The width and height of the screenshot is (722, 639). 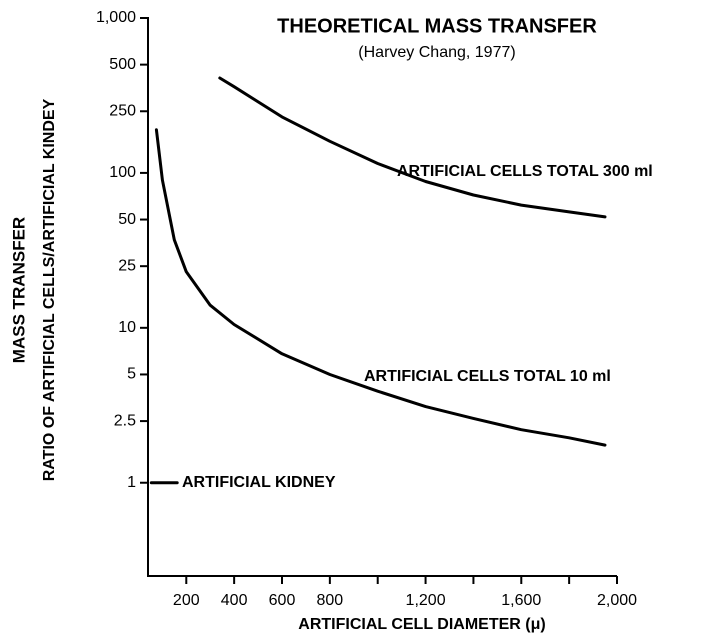 I want to click on x-tick-label: 200, so click(x=186, y=600).